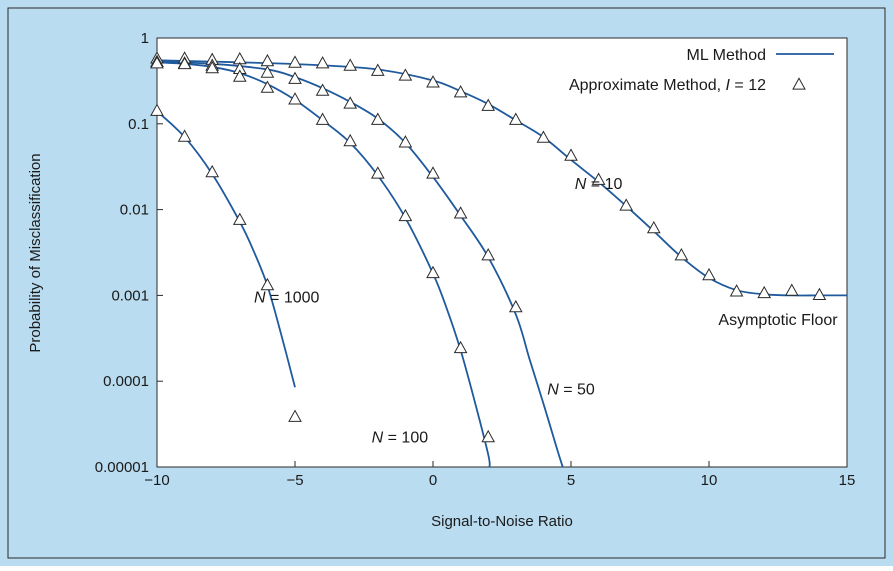 The width and height of the screenshot is (893, 571). I want to click on x-axis-label: Signal-to-Noise Ratio, so click(502, 521).